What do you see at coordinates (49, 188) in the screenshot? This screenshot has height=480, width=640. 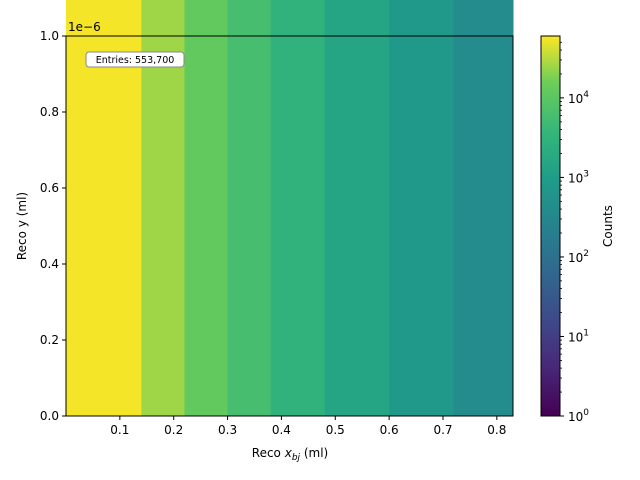 I see `y-tick-label: 0.6` at bounding box center [49, 188].